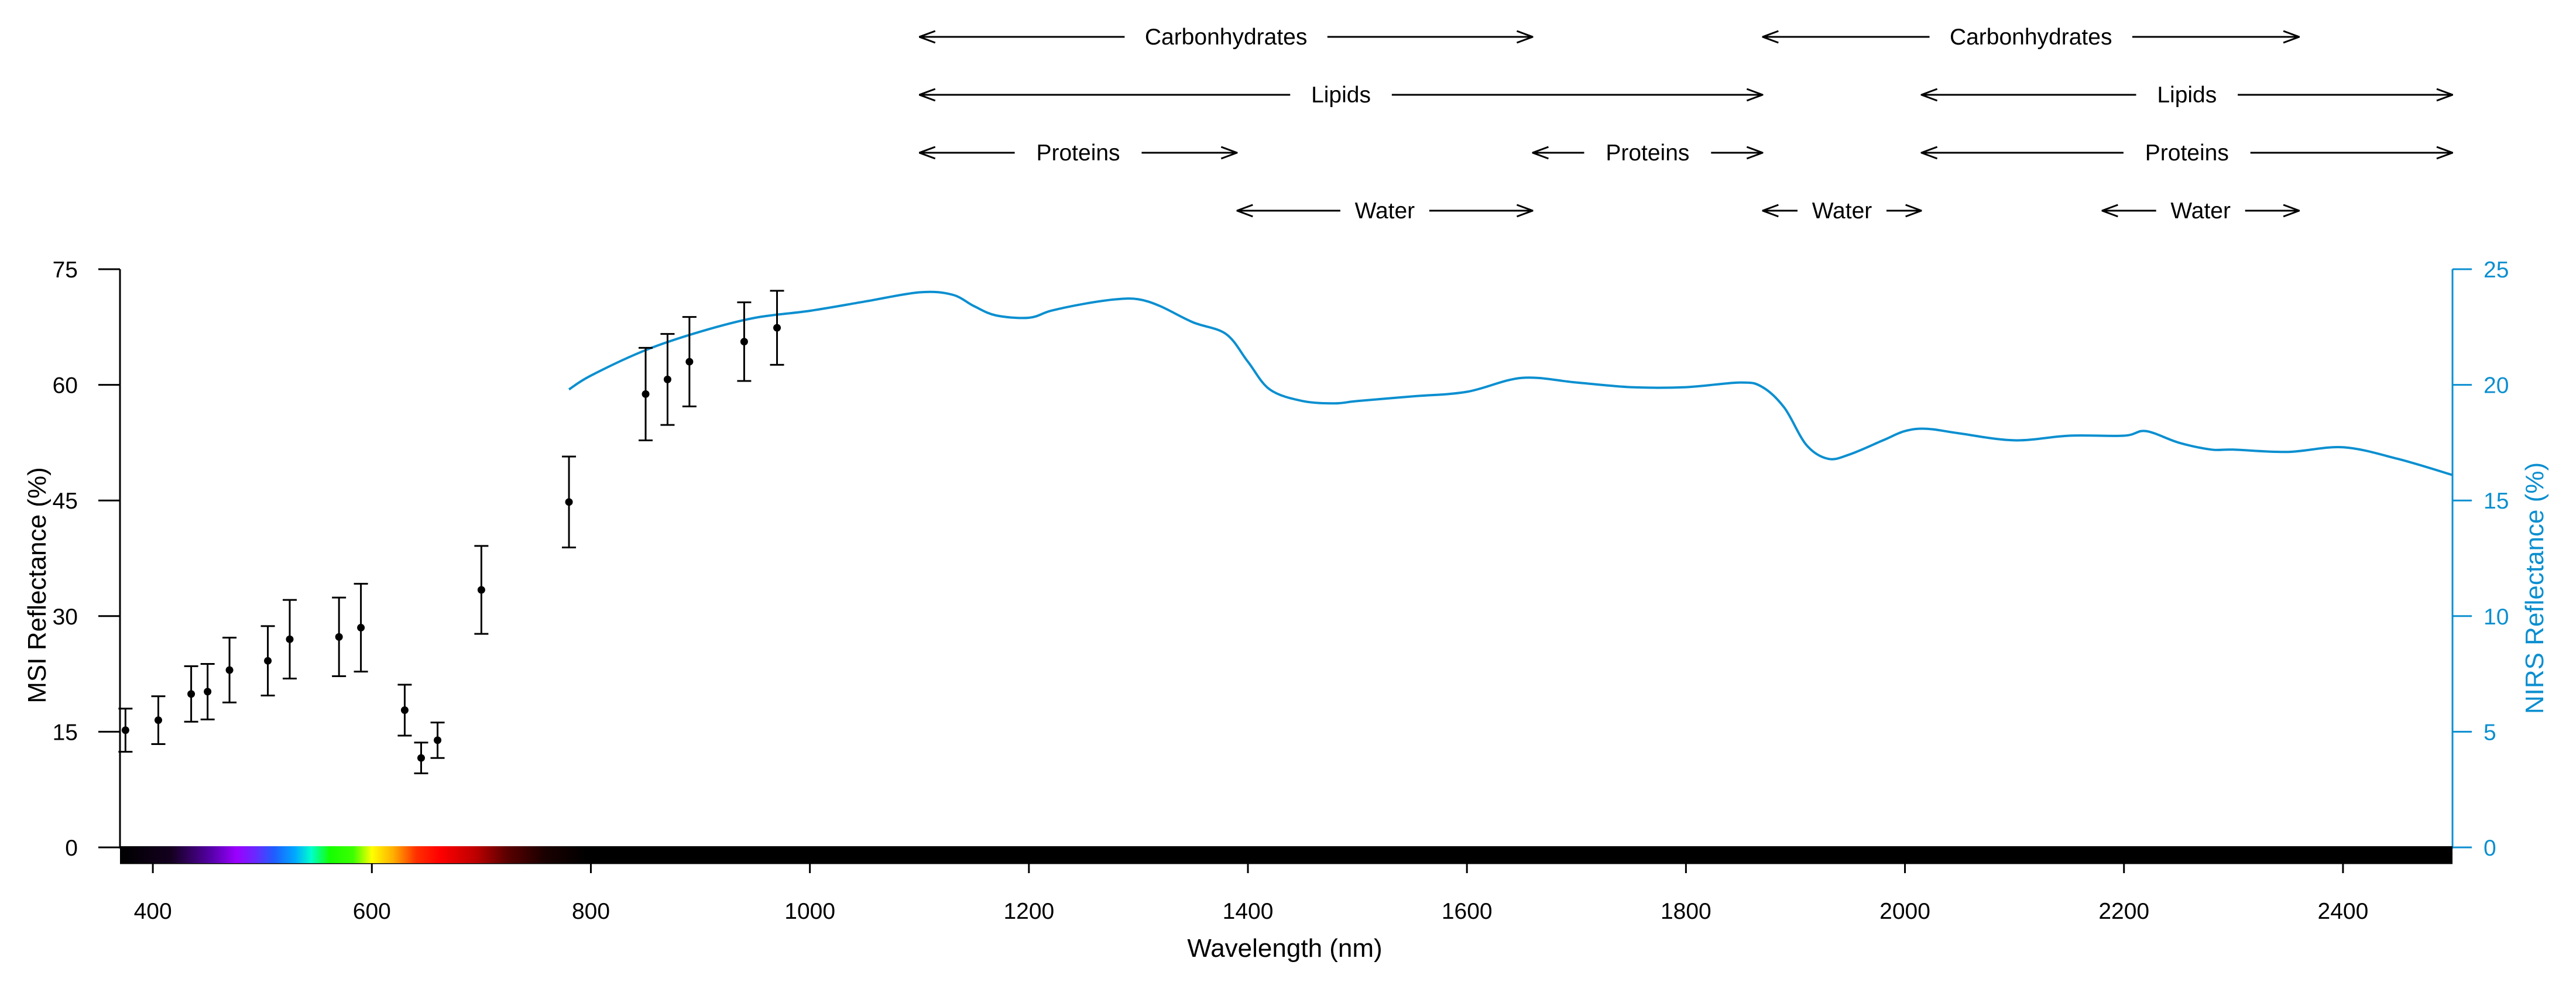  I want to click on right-y-tick-label: 5, so click(2490, 732).